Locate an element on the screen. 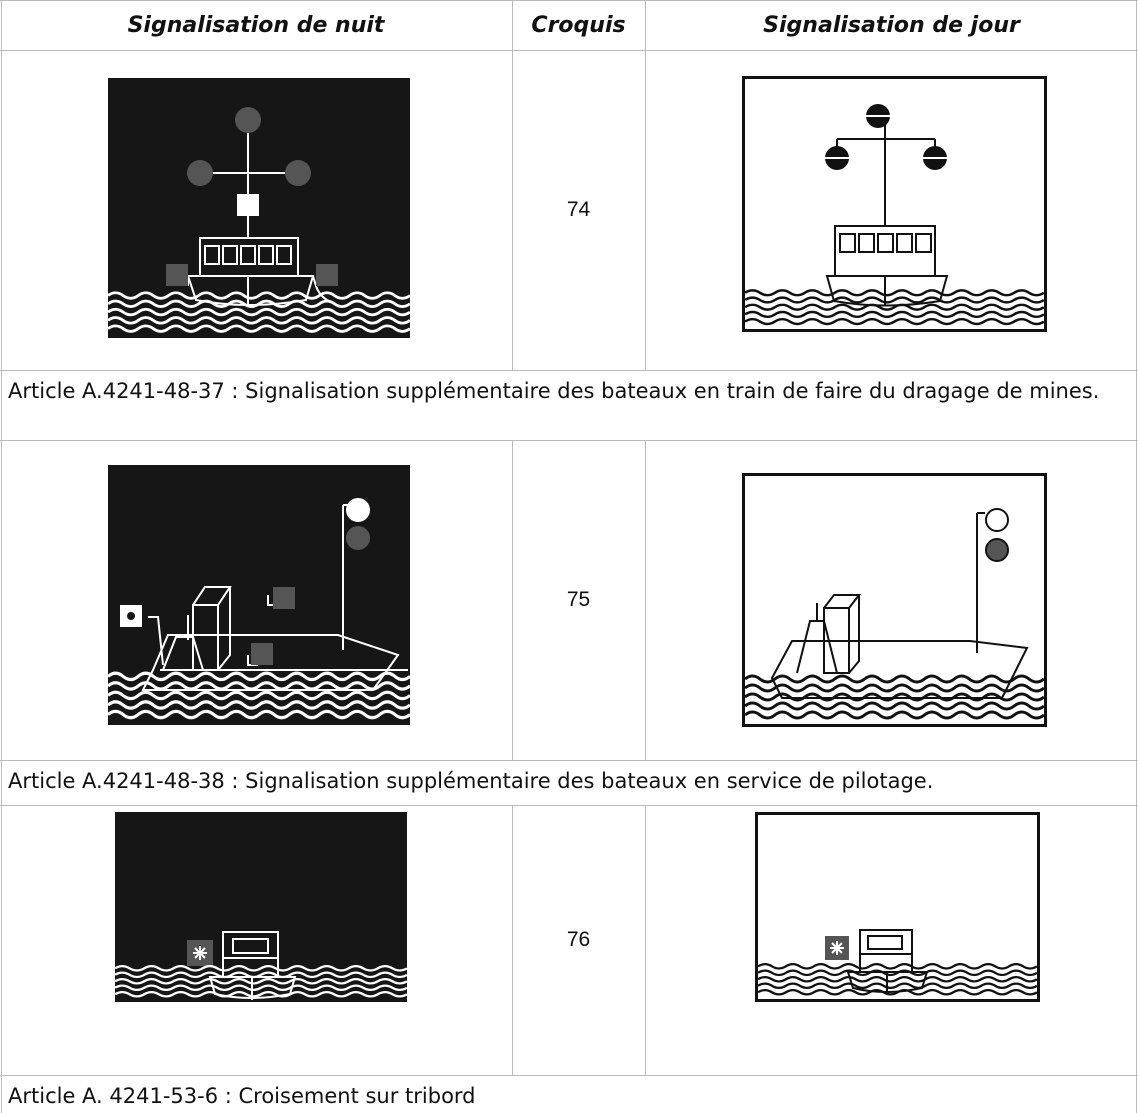 This screenshot has height=1113, width=1138. column-header: Signalisation de jour is located at coordinates (891, 25).